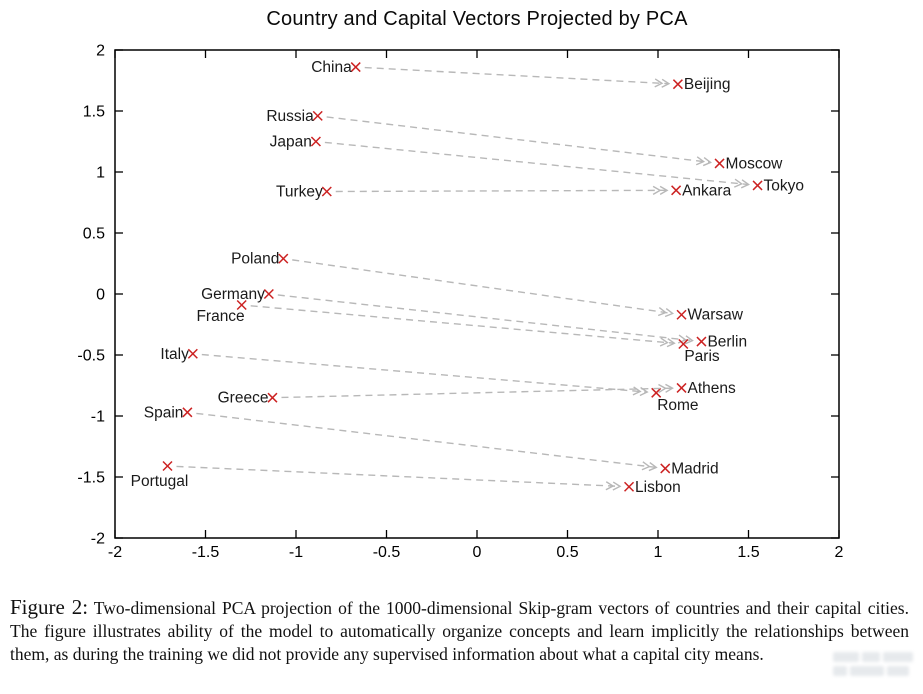 The width and height of the screenshot is (923, 694). I want to click on point-label: Paris, so click(702, 356).